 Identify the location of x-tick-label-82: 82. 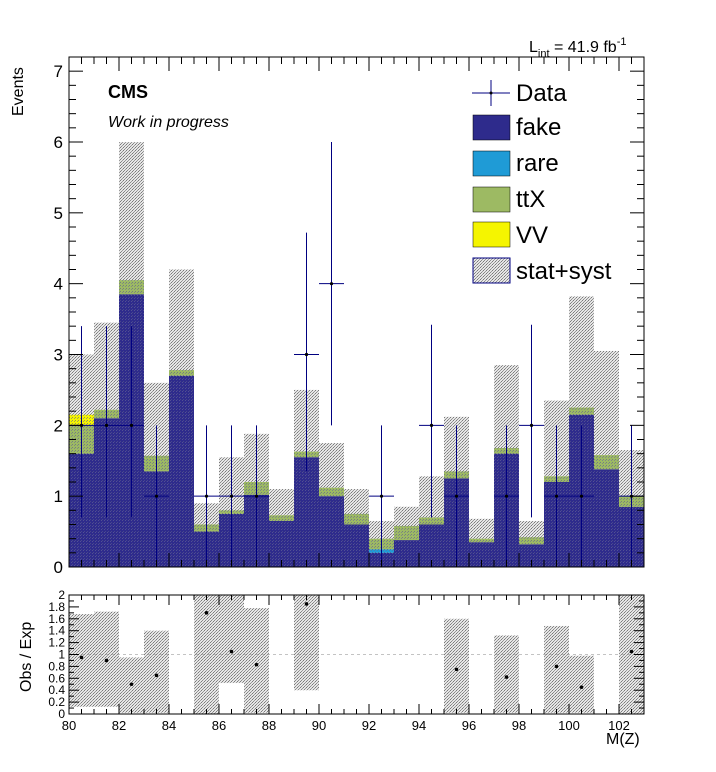
(119, 725).